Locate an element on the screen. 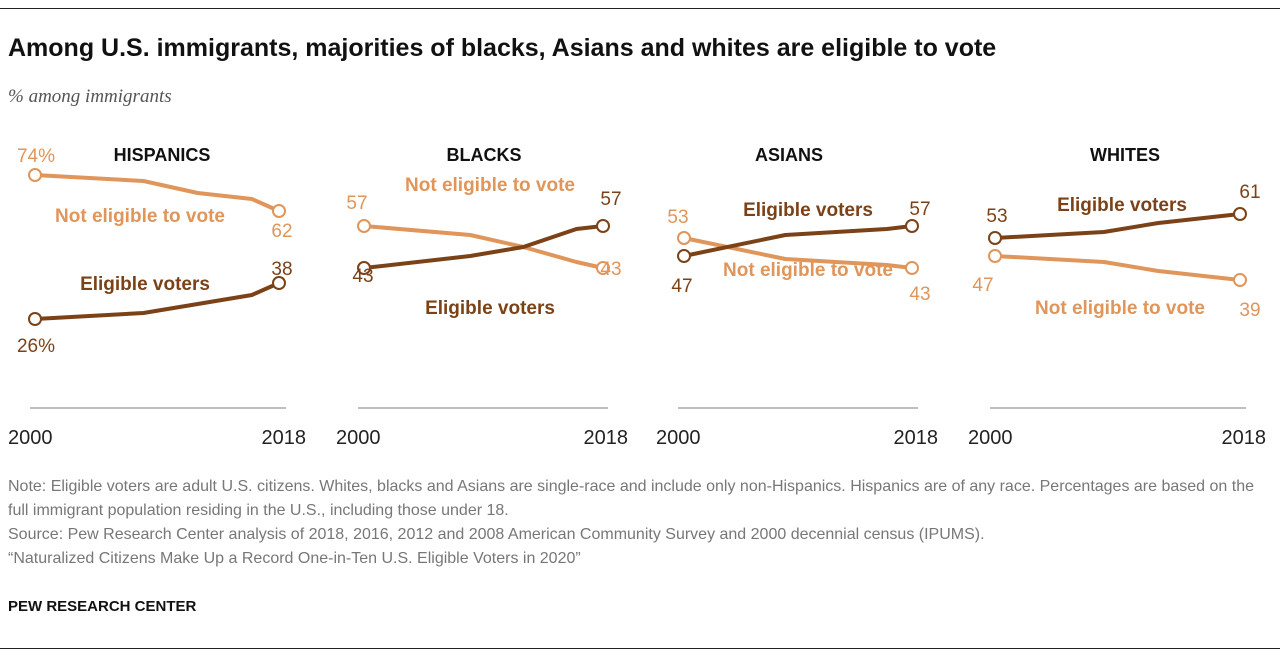 The image size is (1280, 658). bottom-rule is located at coordinates (640, 648).